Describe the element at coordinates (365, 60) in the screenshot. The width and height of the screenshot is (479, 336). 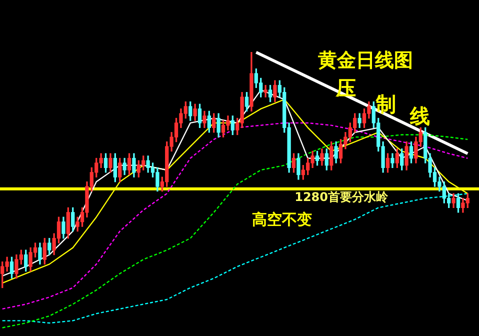
I see `chart-title: 黄金日线图` at that location.